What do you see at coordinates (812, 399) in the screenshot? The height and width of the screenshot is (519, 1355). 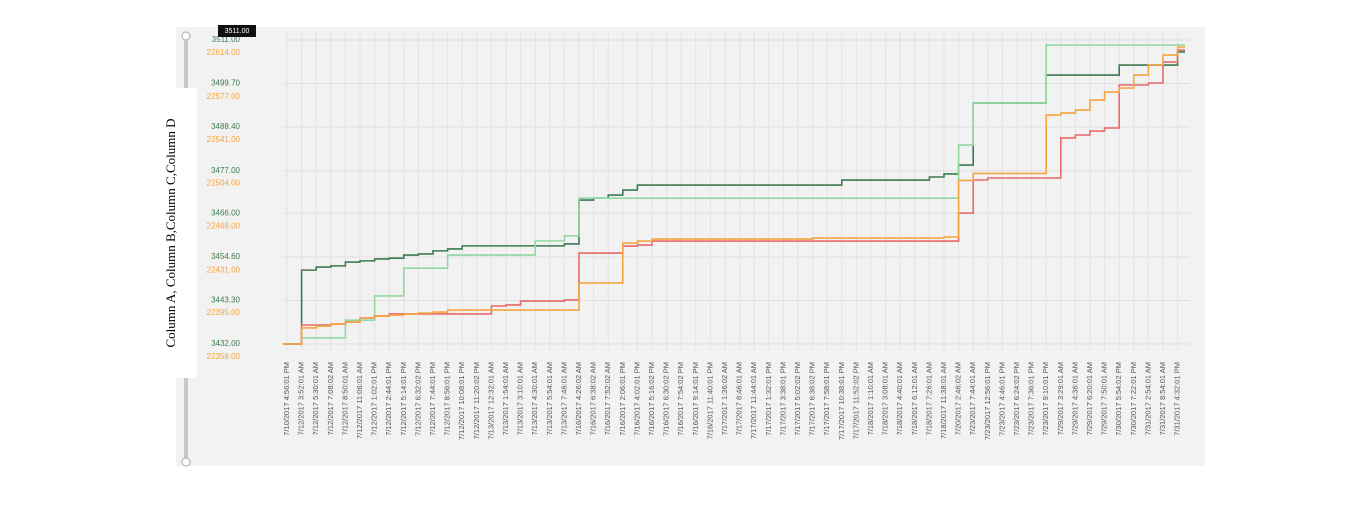 I see `x-tick-label: 7/17/2017 6:38:02 PM` at bounding box center [812, 399].